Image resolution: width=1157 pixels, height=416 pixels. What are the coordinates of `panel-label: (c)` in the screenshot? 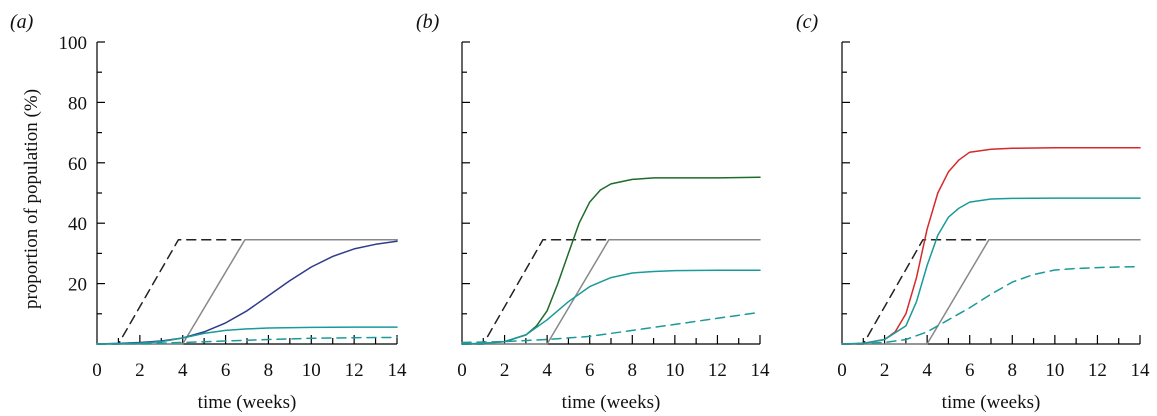 It's located at (807, 22).